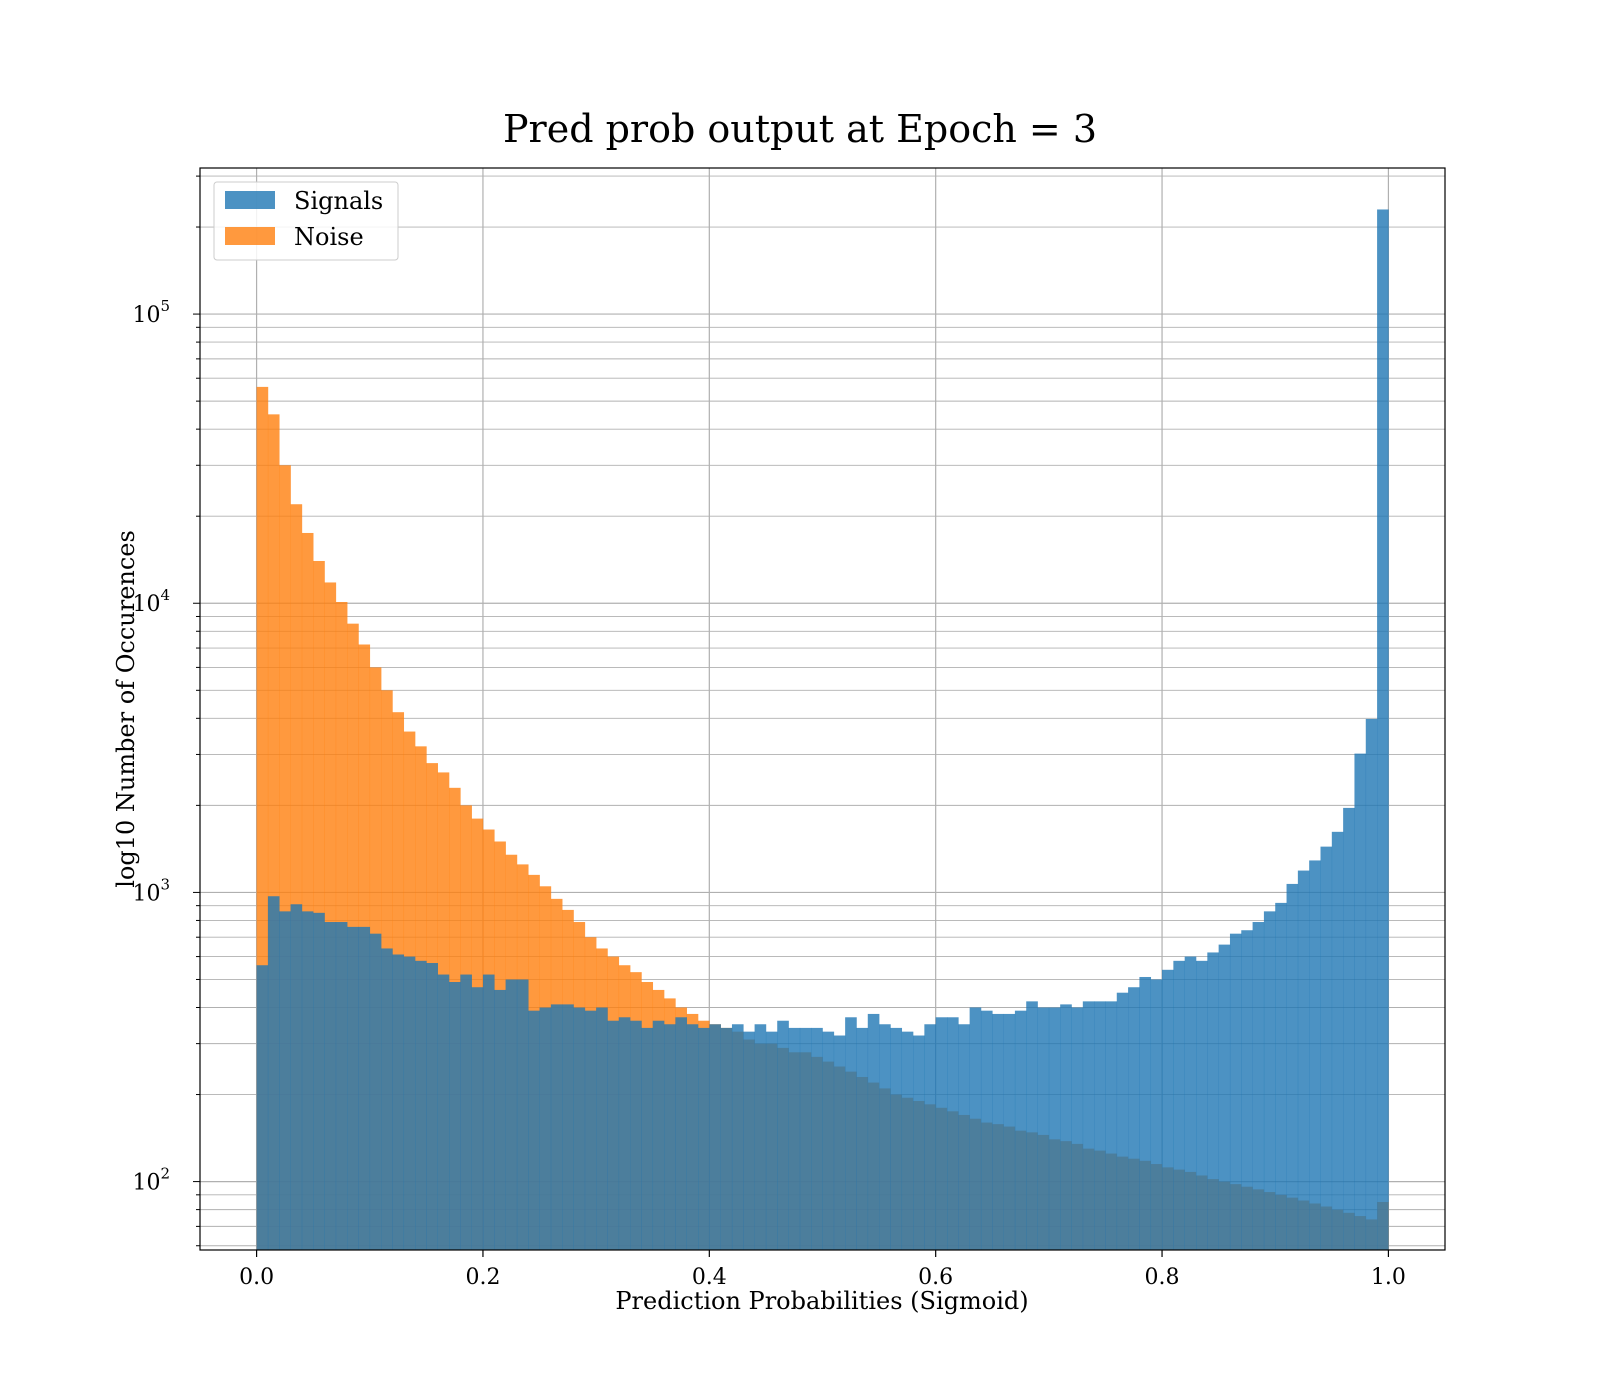 This screenshot has height=1400, width=1600. Describe the element at coordinates (1162, 1277) in the screenshot. I see `x-tick-label: 0.8` at that location.